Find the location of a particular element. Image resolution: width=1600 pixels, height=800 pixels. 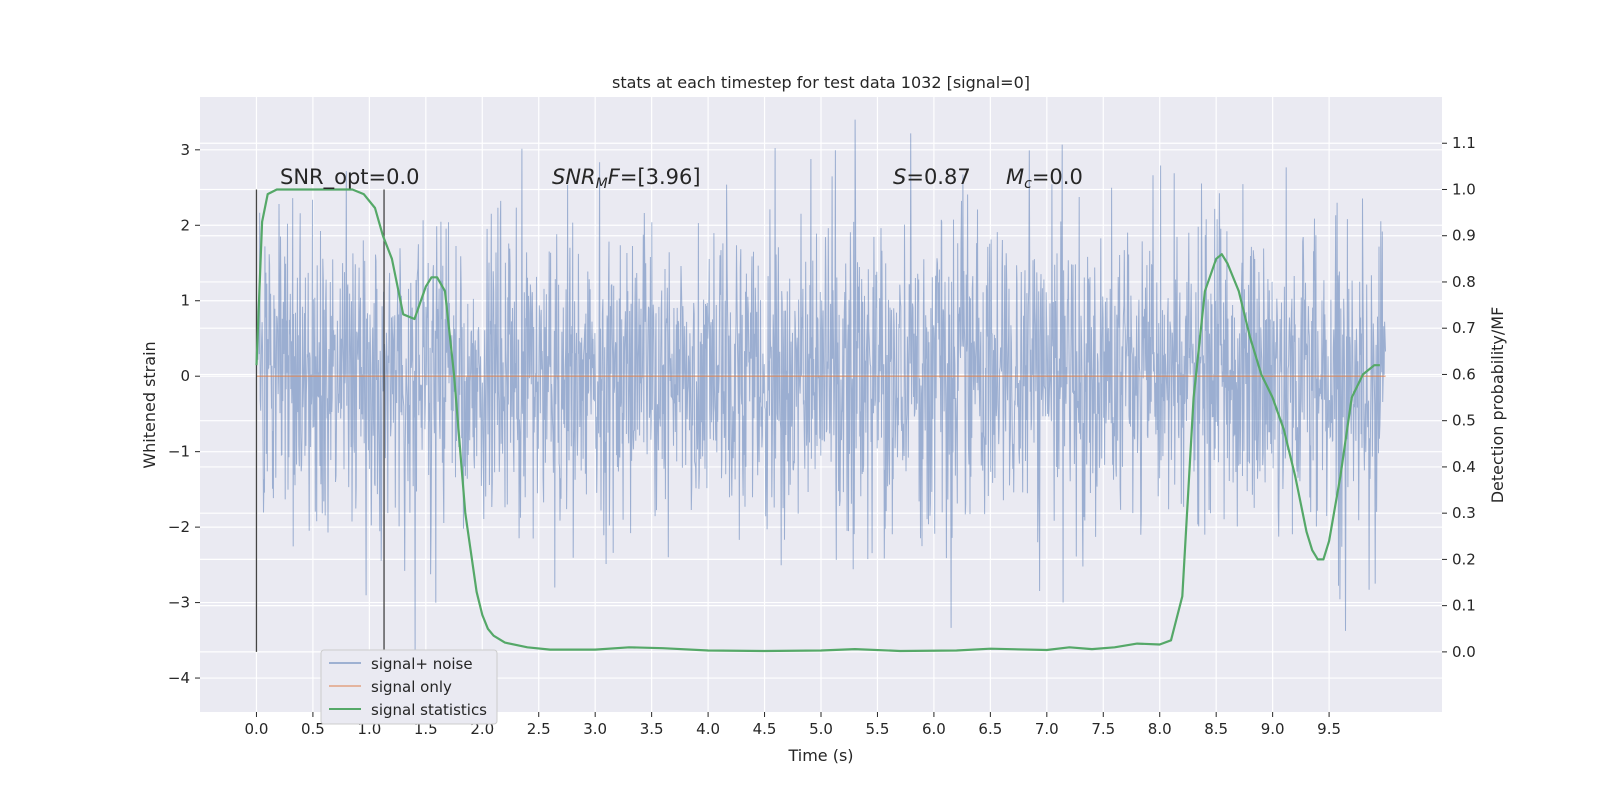

x-tick-label: 8.0 is located at coordinates (1160, 729).